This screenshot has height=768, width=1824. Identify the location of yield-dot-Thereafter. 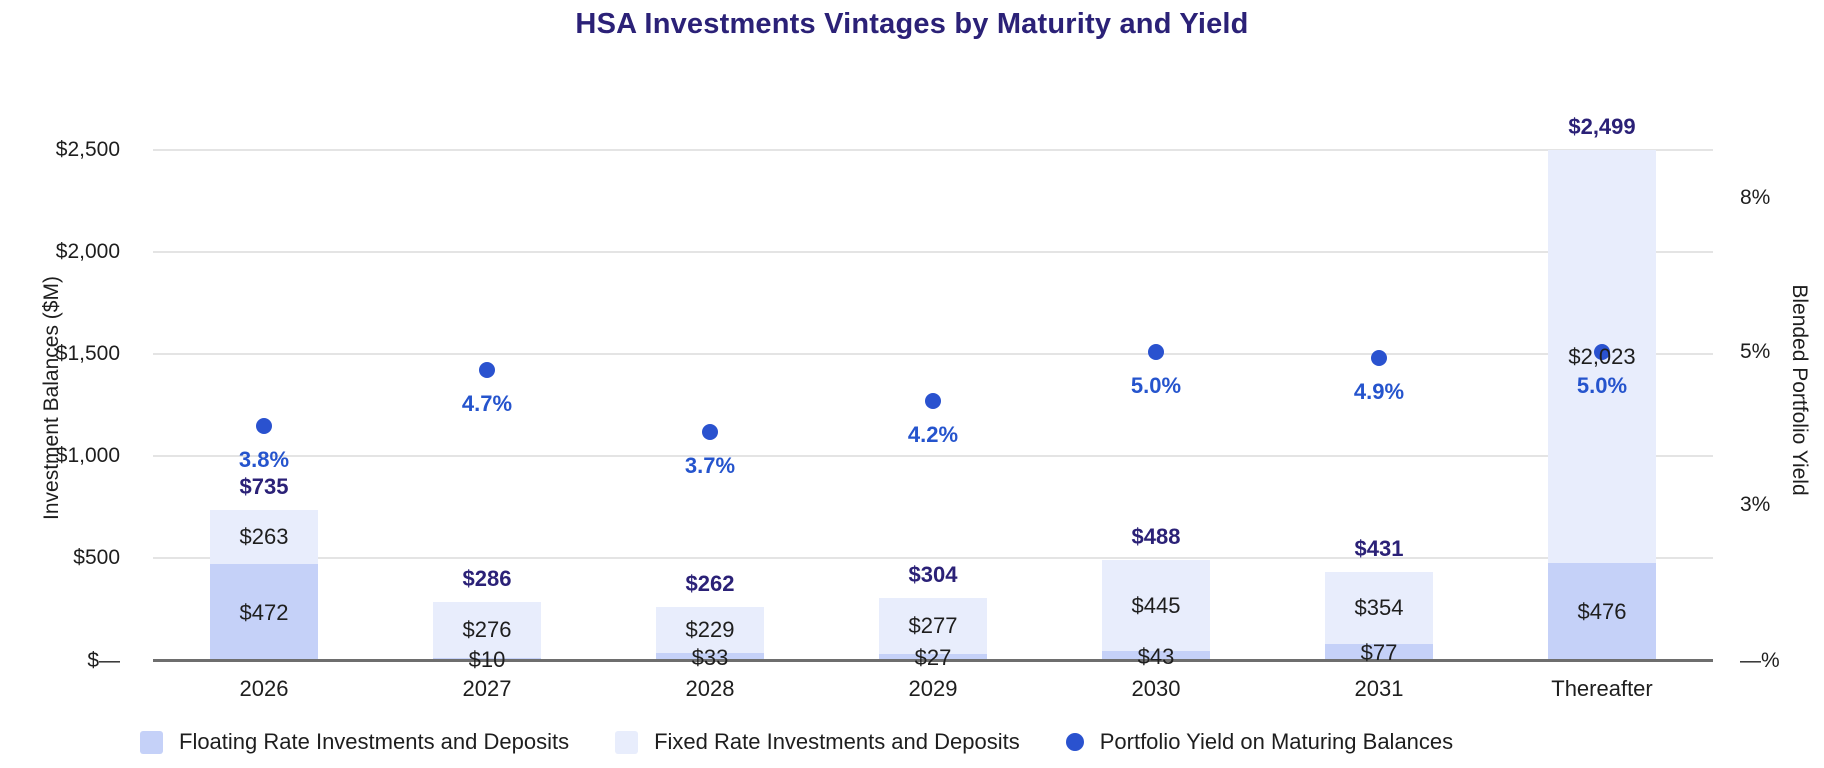
(1602, 352).